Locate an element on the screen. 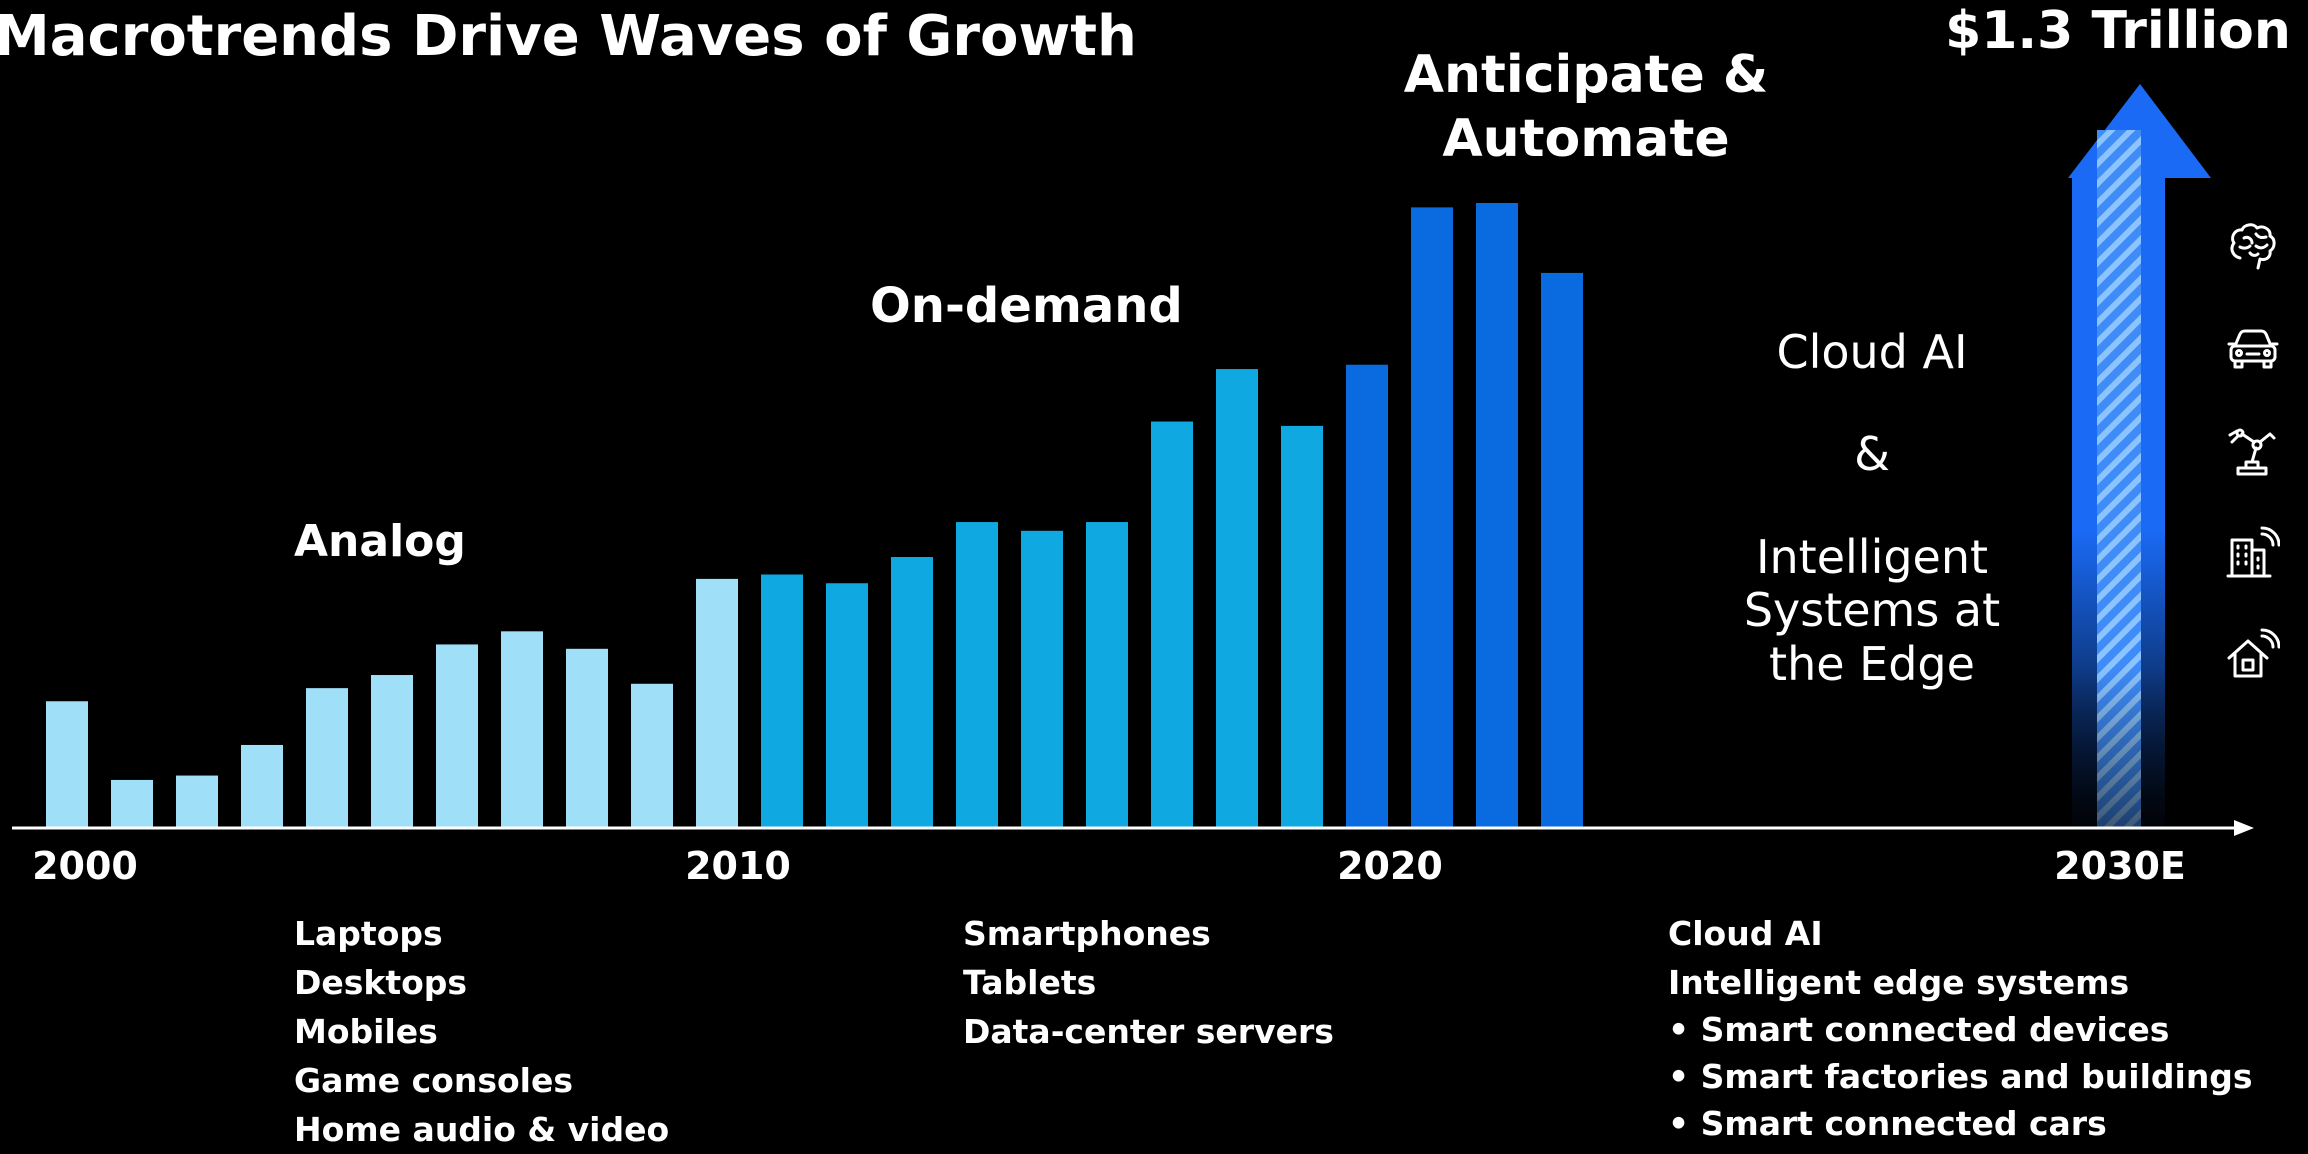 The image size is (2308, 1154). bar-2018 is located at coordinates (1237, 598).